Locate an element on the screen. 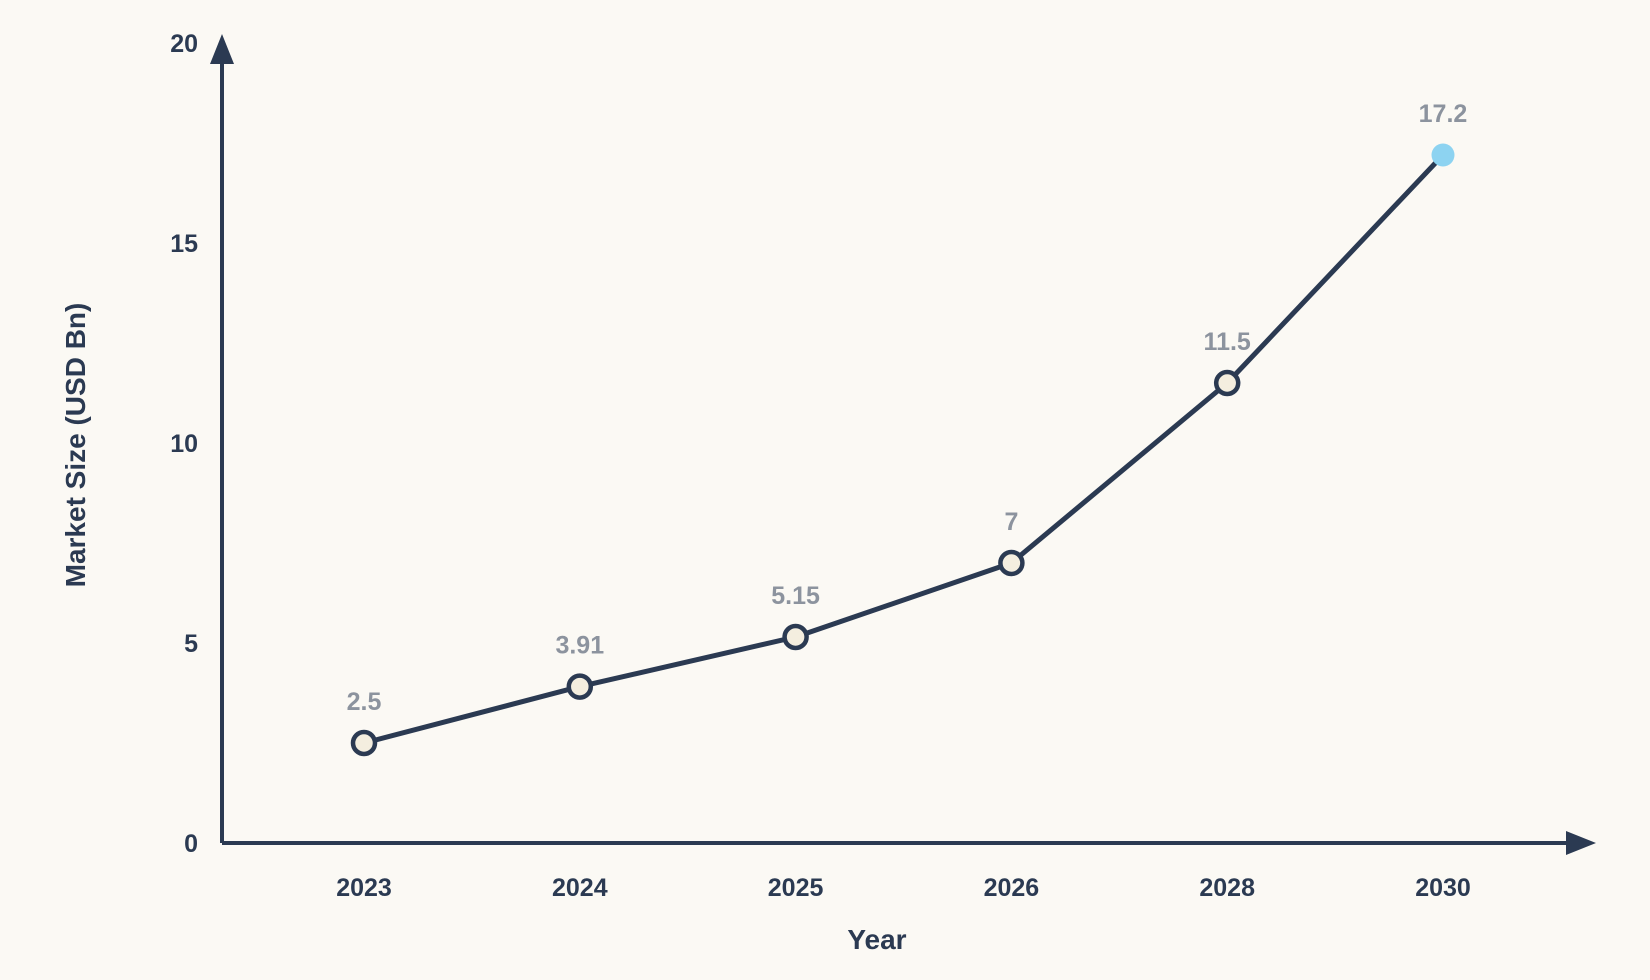  data-point-label: 17.2 is located at coordinates (1443, 114).